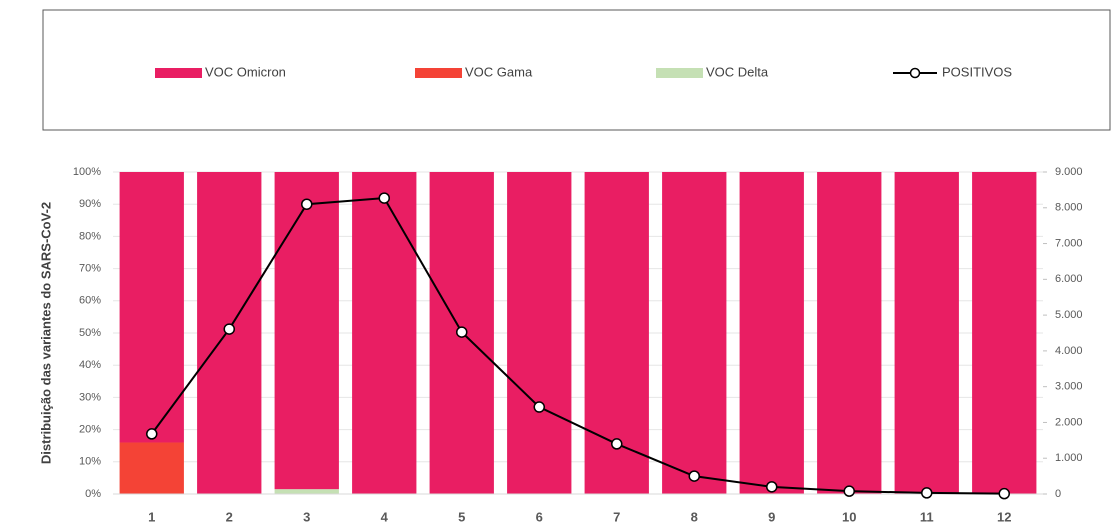 This screenshot has width=1120, height=527. I want to click on y-axis-label: Distribuição das variantes do SARS-CoV-2, so click(45, 333).